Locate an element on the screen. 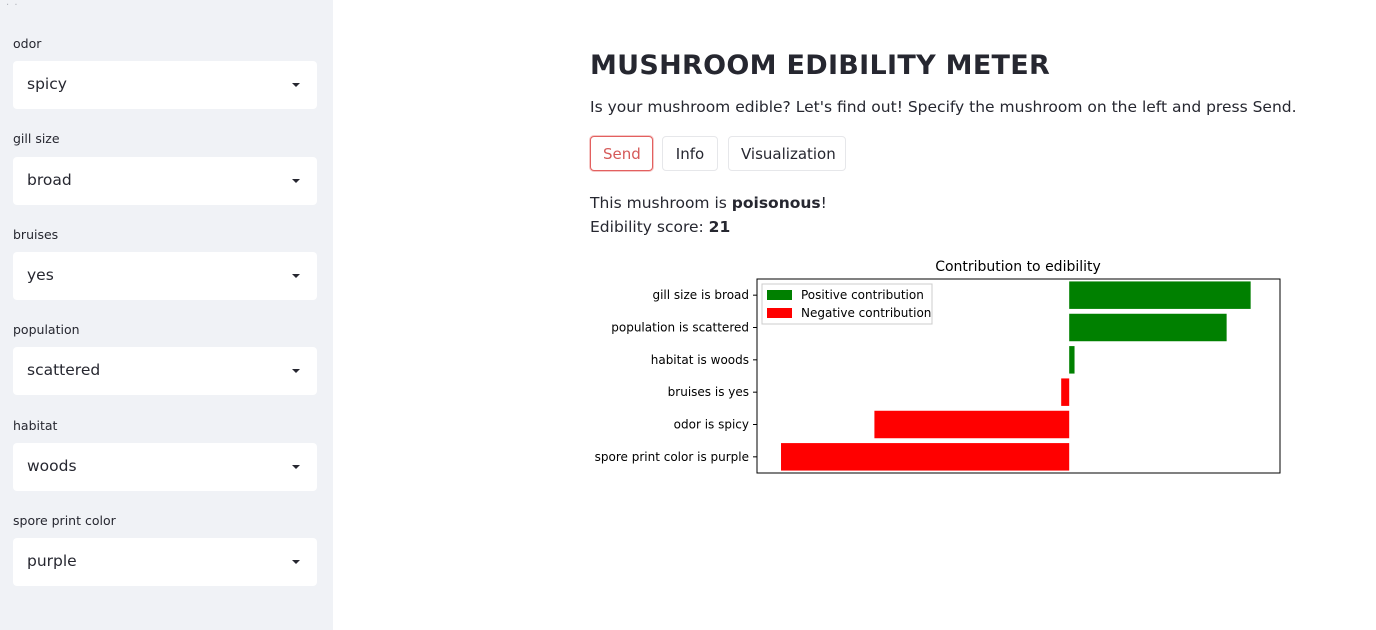  habitat-select: woods is located at coordinates (165, 467).